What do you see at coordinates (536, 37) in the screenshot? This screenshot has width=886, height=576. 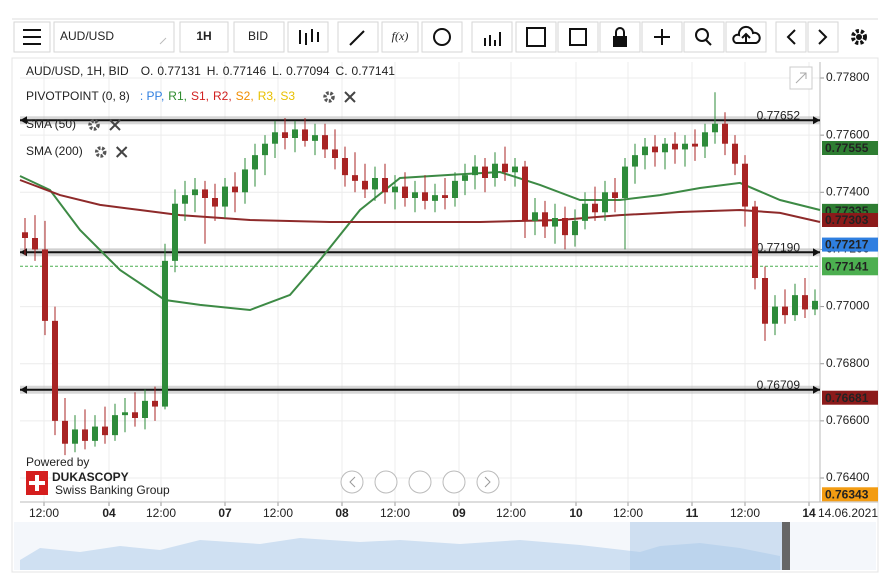 I see `calendar-button` at bounding box center [536, 37].